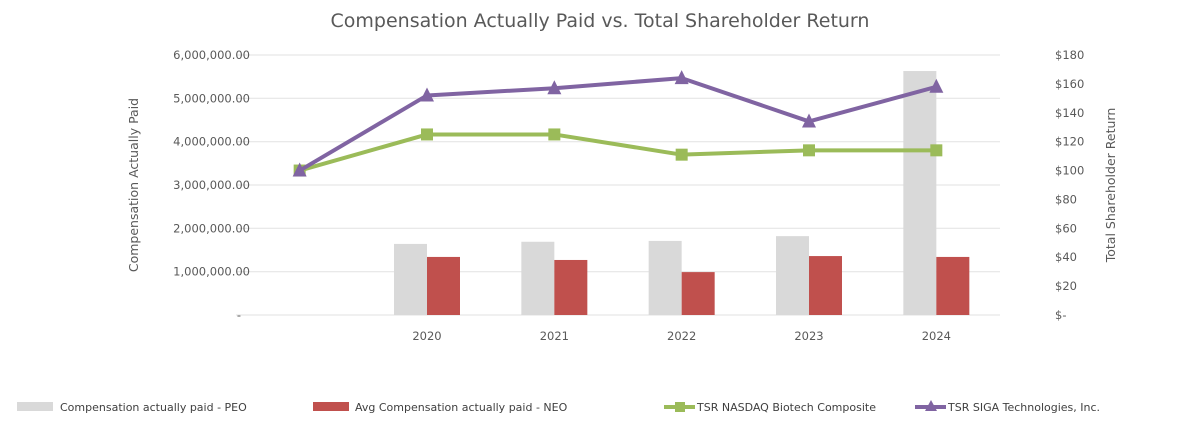 This screenshot has height=422, width=1178. What do you see at coordinates (239, 315) in the screenshot?
I see `left-tick-label: -` at bounding box center [239, 315].